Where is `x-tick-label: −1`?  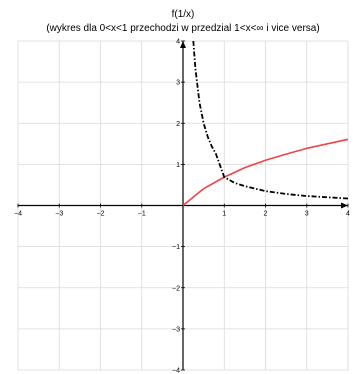
x-tick-label: −1 is located at coordinates (142, 214).